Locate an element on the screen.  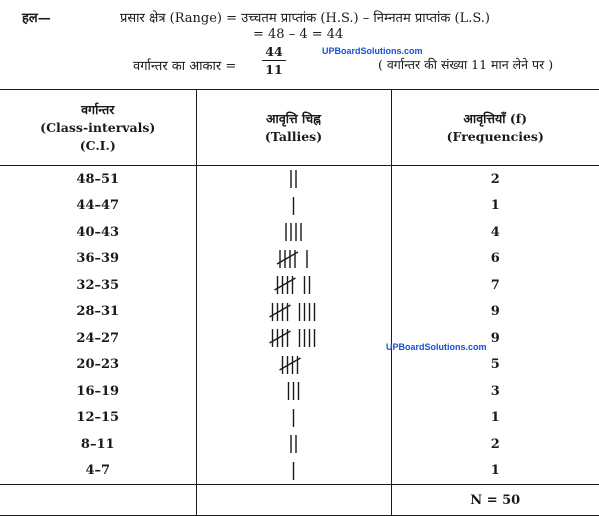
fraction-bar is located at coordinates (274, 60).